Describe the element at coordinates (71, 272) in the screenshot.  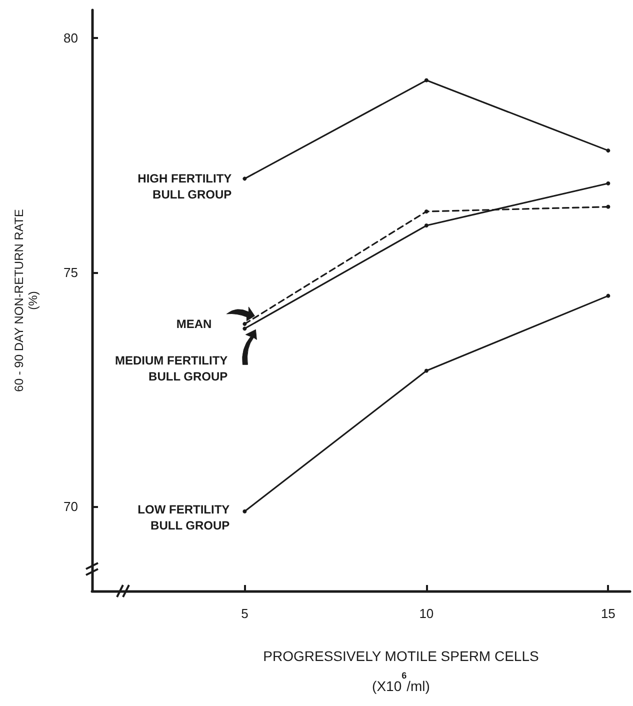
I see `y-tick-label: 75` at that location.